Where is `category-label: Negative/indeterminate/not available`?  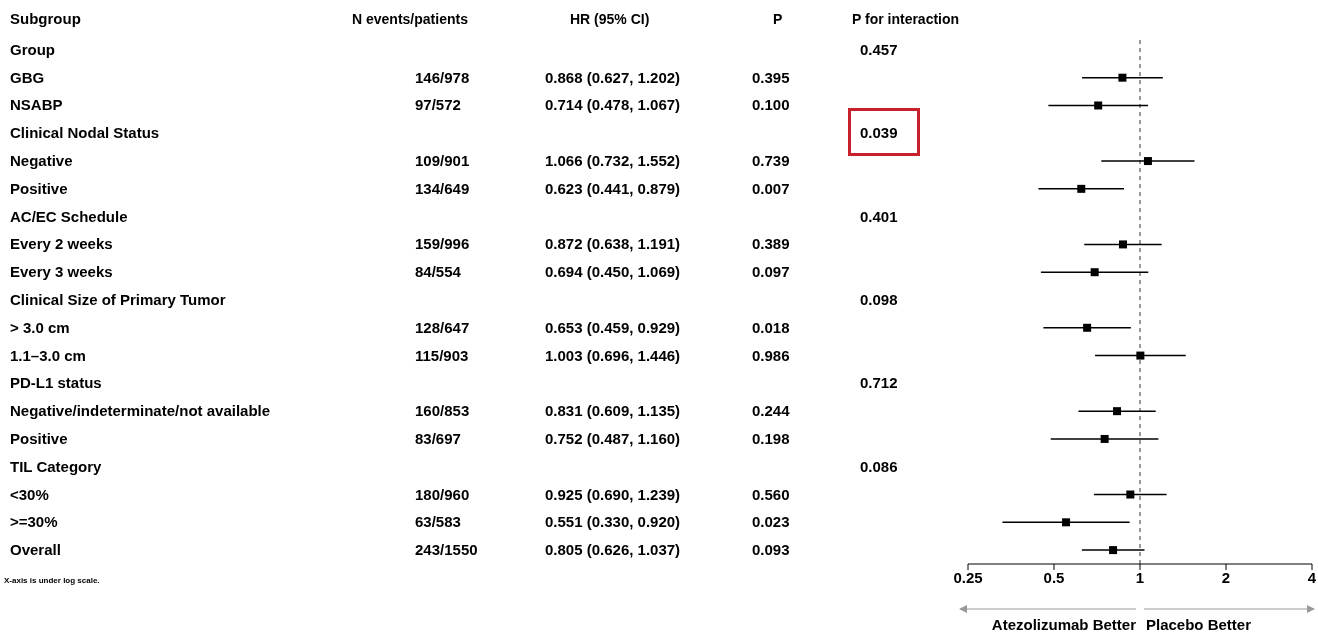 category-label: Negative/indeterminate/not available is located at coordinates (140, 411).